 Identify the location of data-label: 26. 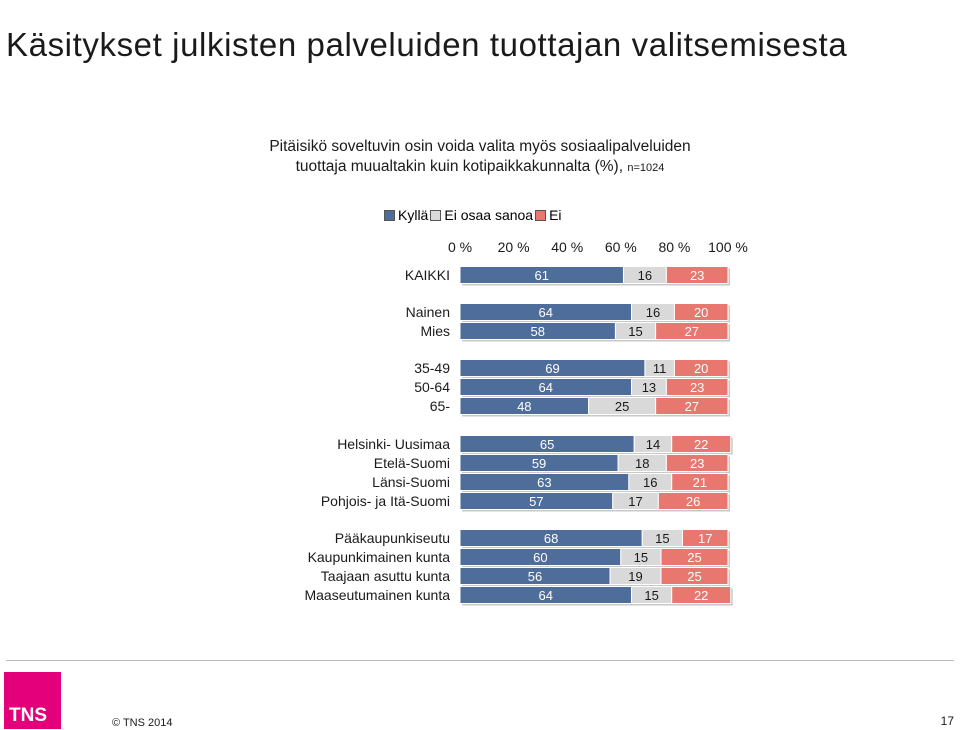
(693, 501).